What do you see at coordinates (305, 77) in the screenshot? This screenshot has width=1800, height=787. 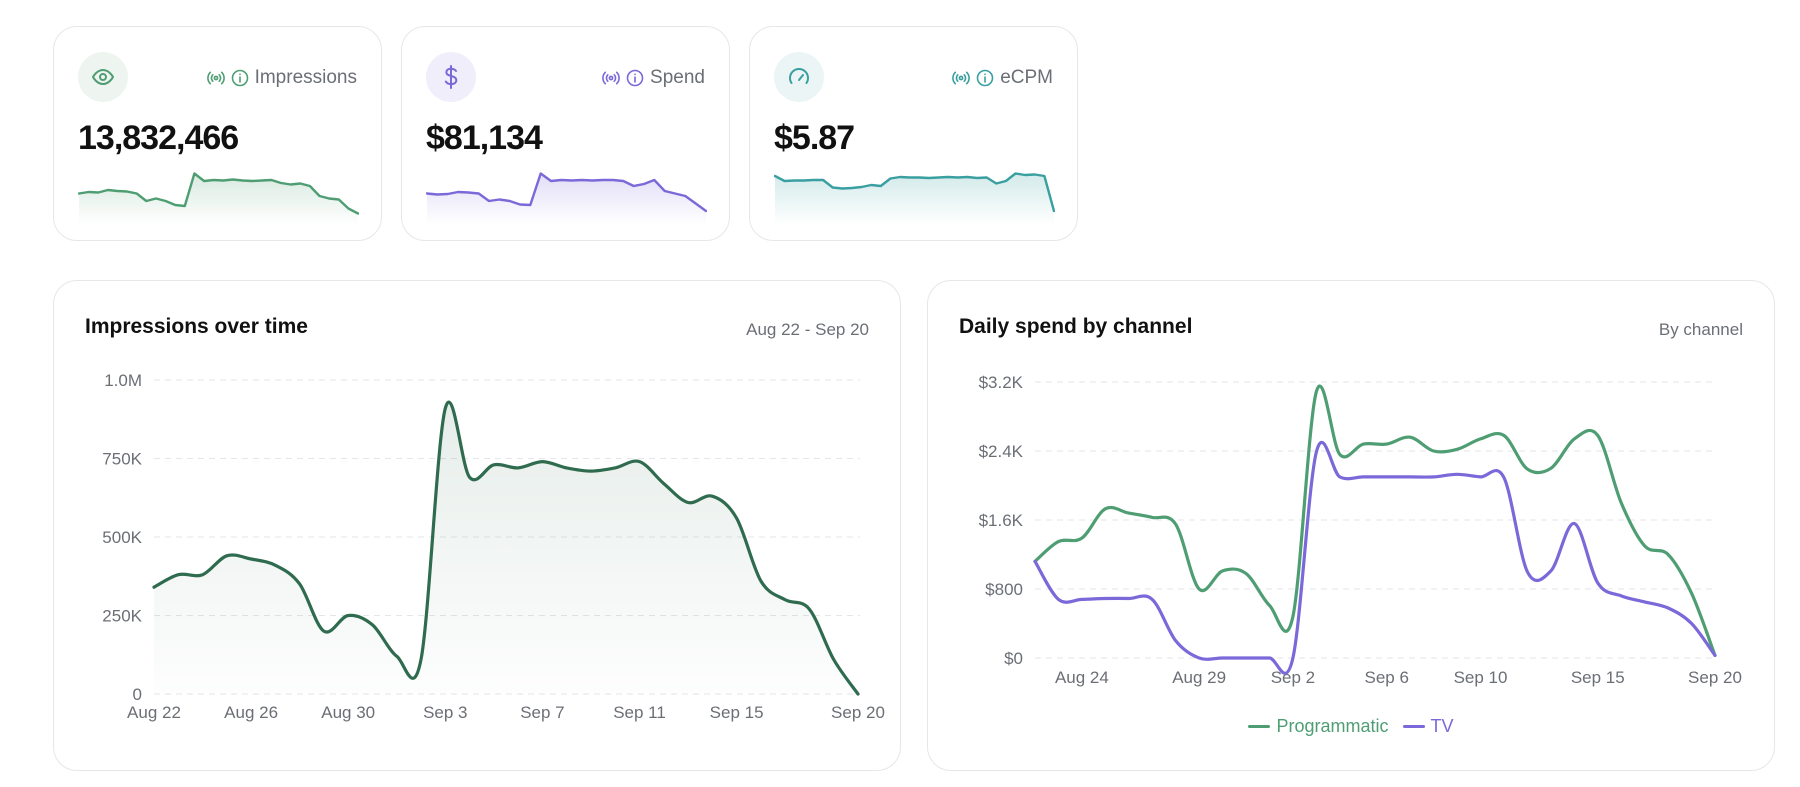 I see `kpi-label: Impressions` at bounding box center [305, 77].